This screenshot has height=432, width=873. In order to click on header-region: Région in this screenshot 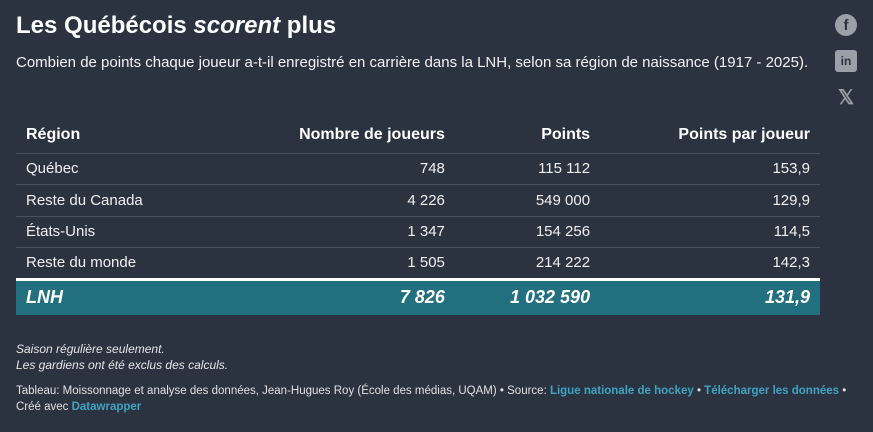, I will do `click(115, 135)`.